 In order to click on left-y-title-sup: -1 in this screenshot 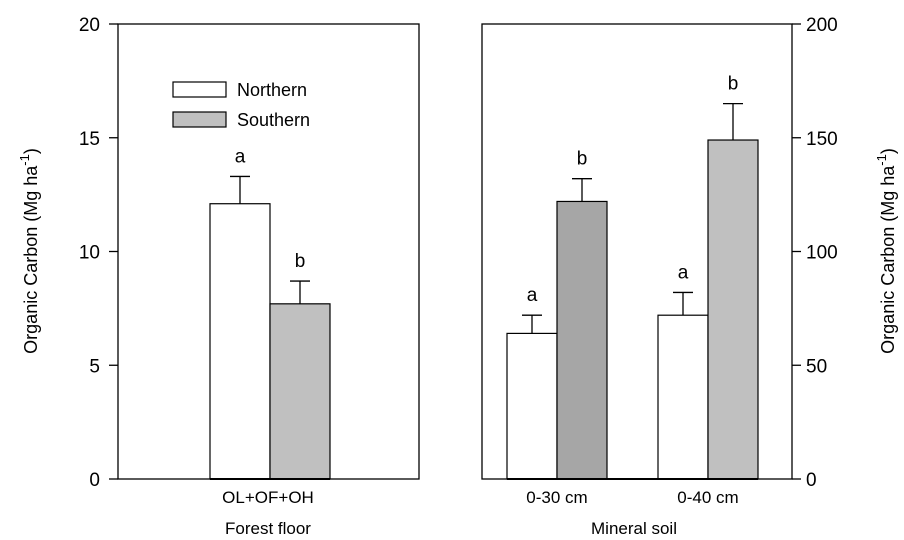, I will do `click(24, 160)`.